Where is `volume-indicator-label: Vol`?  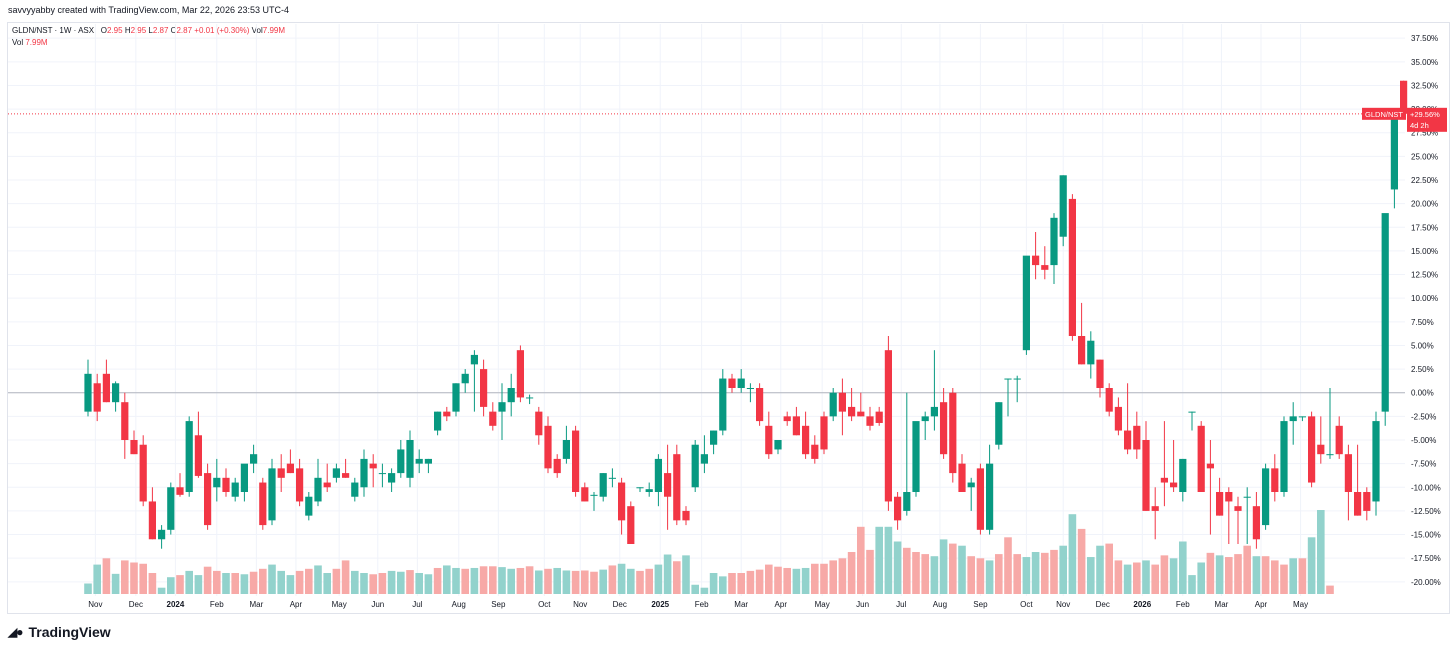
volume-indicator-label: Vol is located at coordinates (18, 42).